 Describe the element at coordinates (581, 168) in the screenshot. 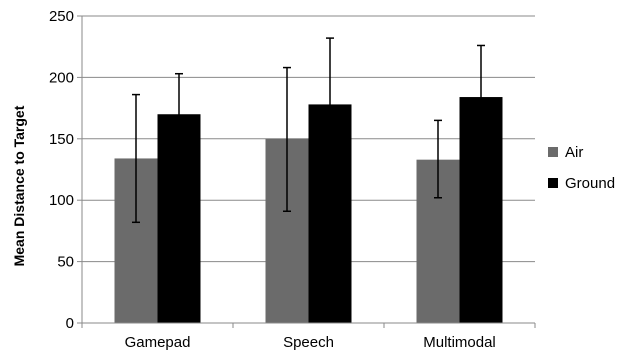

I see `legend: Air Ground` at that location.